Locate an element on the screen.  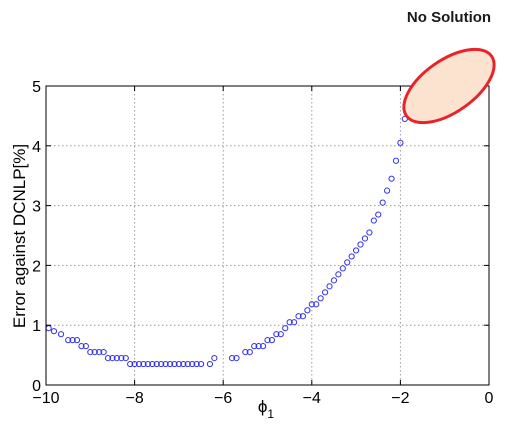
y-tick-label: 1 is located at coordinates (36, 326).